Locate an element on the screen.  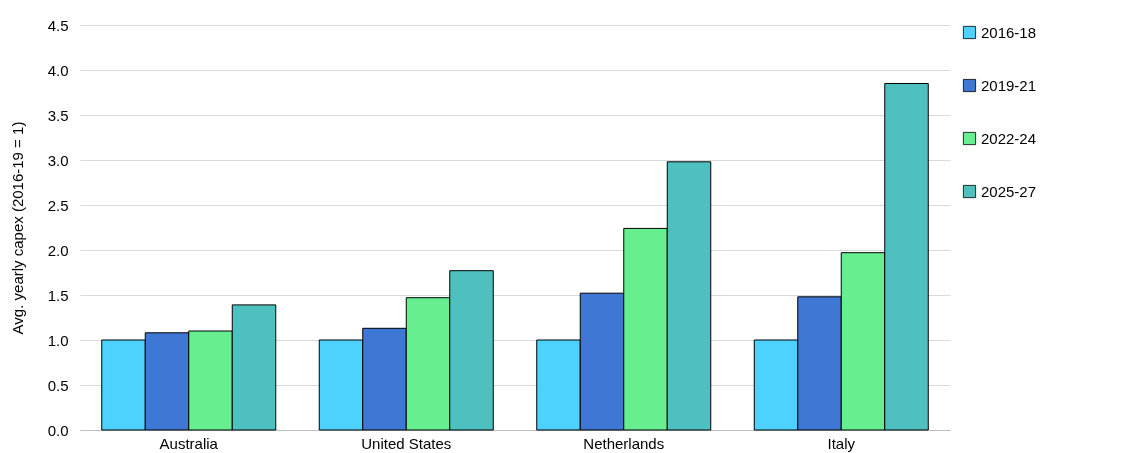
x-tick-label: Australia is located at coordinates (189, 443).